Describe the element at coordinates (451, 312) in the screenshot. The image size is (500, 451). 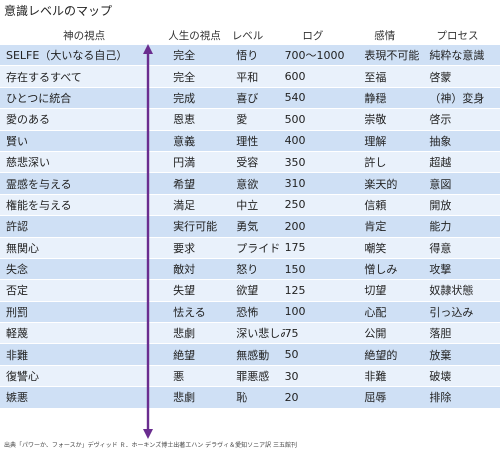
I see `cell-process: 引っ込み` at that location.